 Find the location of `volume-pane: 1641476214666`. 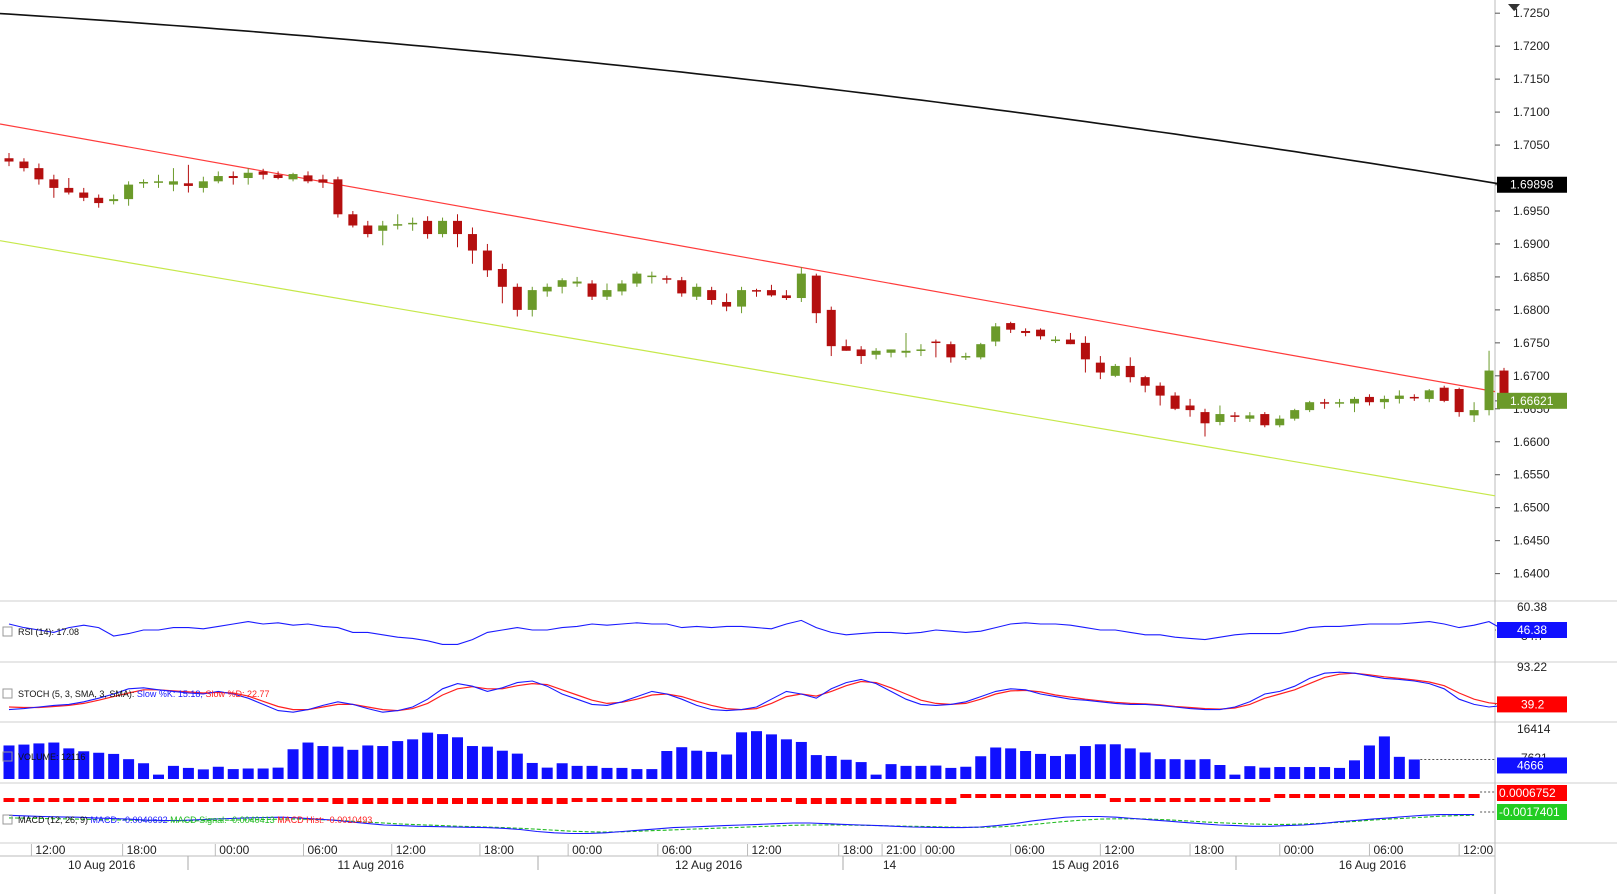

volume-pane: 1641476214666 is located at coordinates (785, 751).